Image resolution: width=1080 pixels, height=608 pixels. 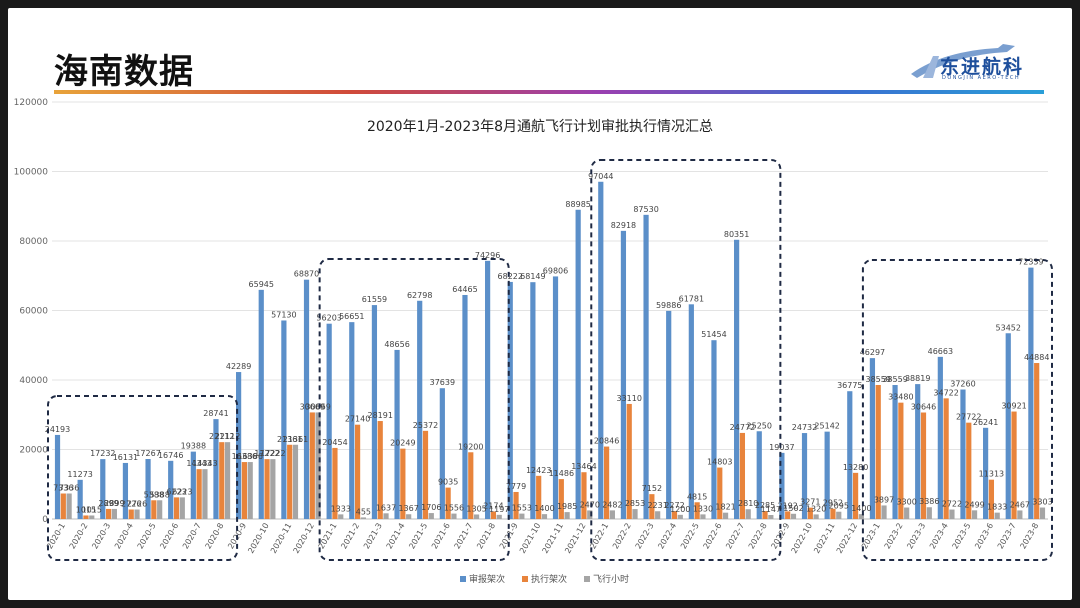 What do you see at coordinates (79, 474) in the screenshot?
I see `data-label: 11273` at bounding box center [79, 474].